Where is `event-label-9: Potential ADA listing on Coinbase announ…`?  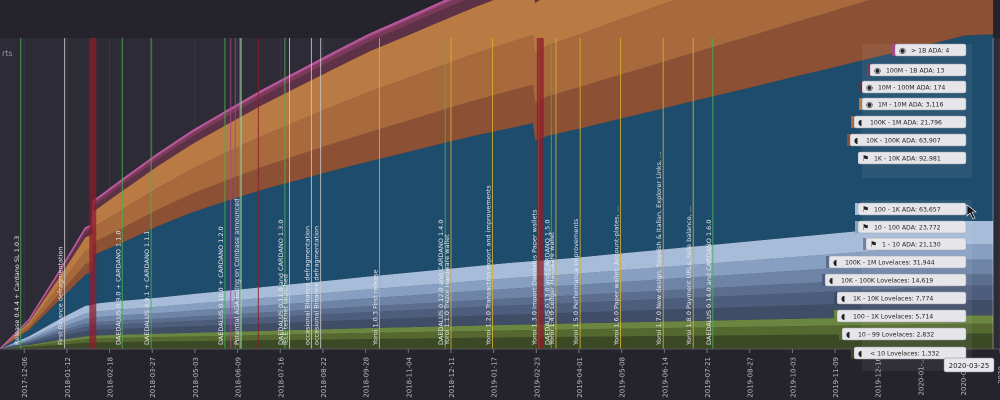
event-label-9: Potential ADA listing on Coinbase announ… is located at coordinates (237, 272).